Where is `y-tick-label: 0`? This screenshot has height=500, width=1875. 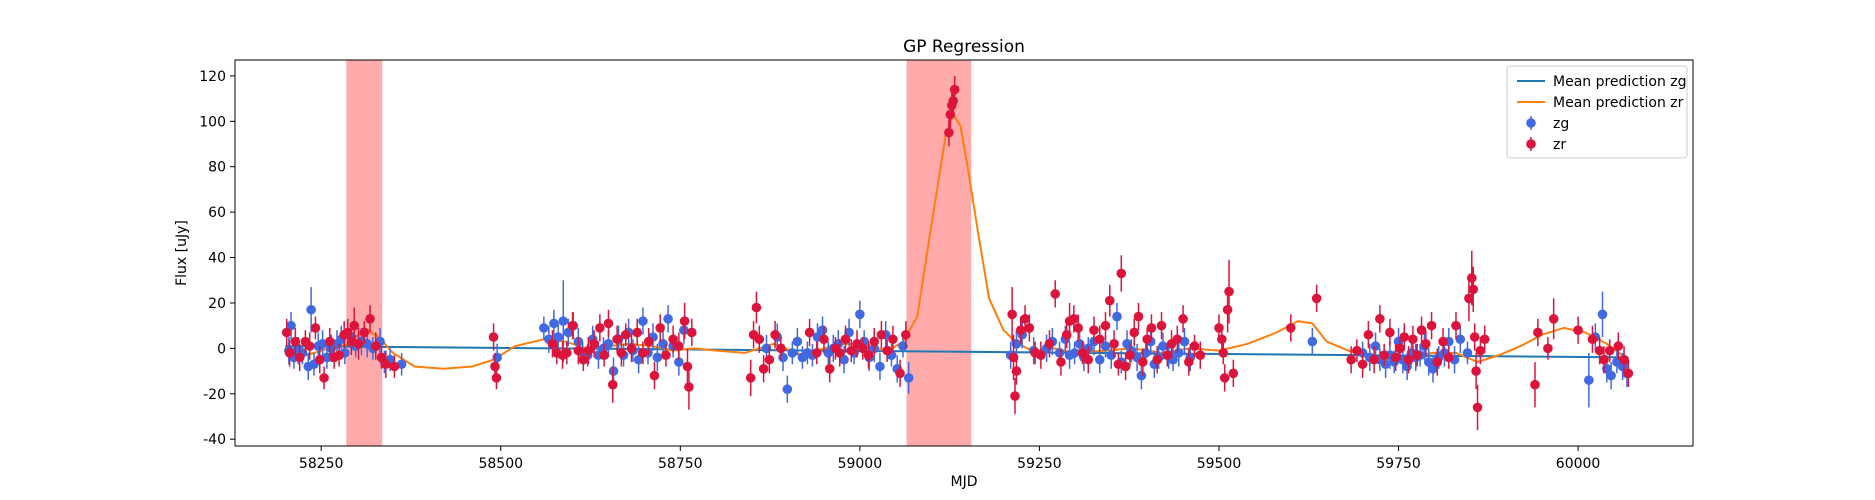 y-tick-label: 0 is located at coordinates (221, 349).